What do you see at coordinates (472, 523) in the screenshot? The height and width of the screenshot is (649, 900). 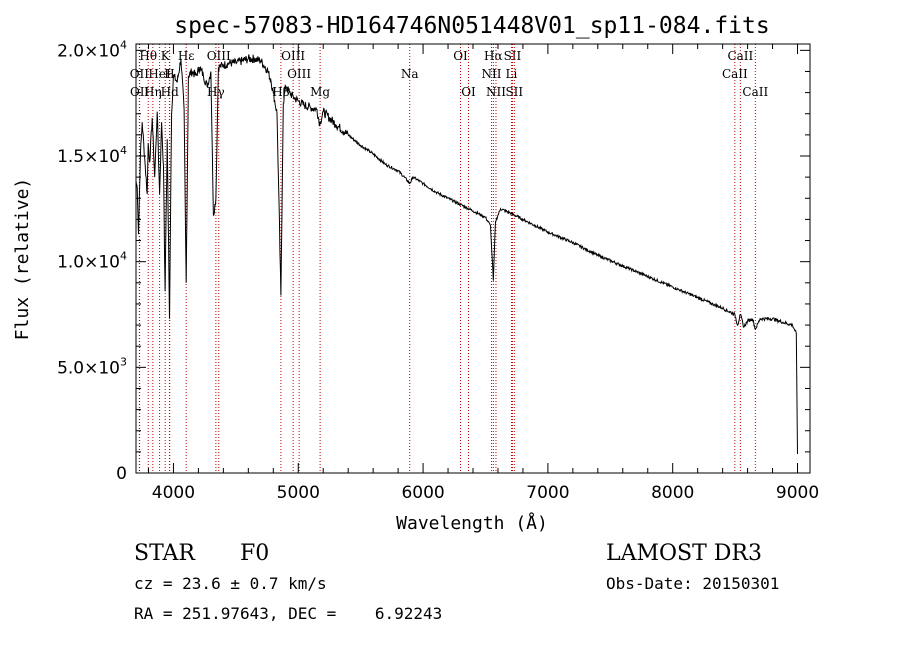 I see `x-axis-label: Wavelength (Å)` at bounding box center [472, 523].